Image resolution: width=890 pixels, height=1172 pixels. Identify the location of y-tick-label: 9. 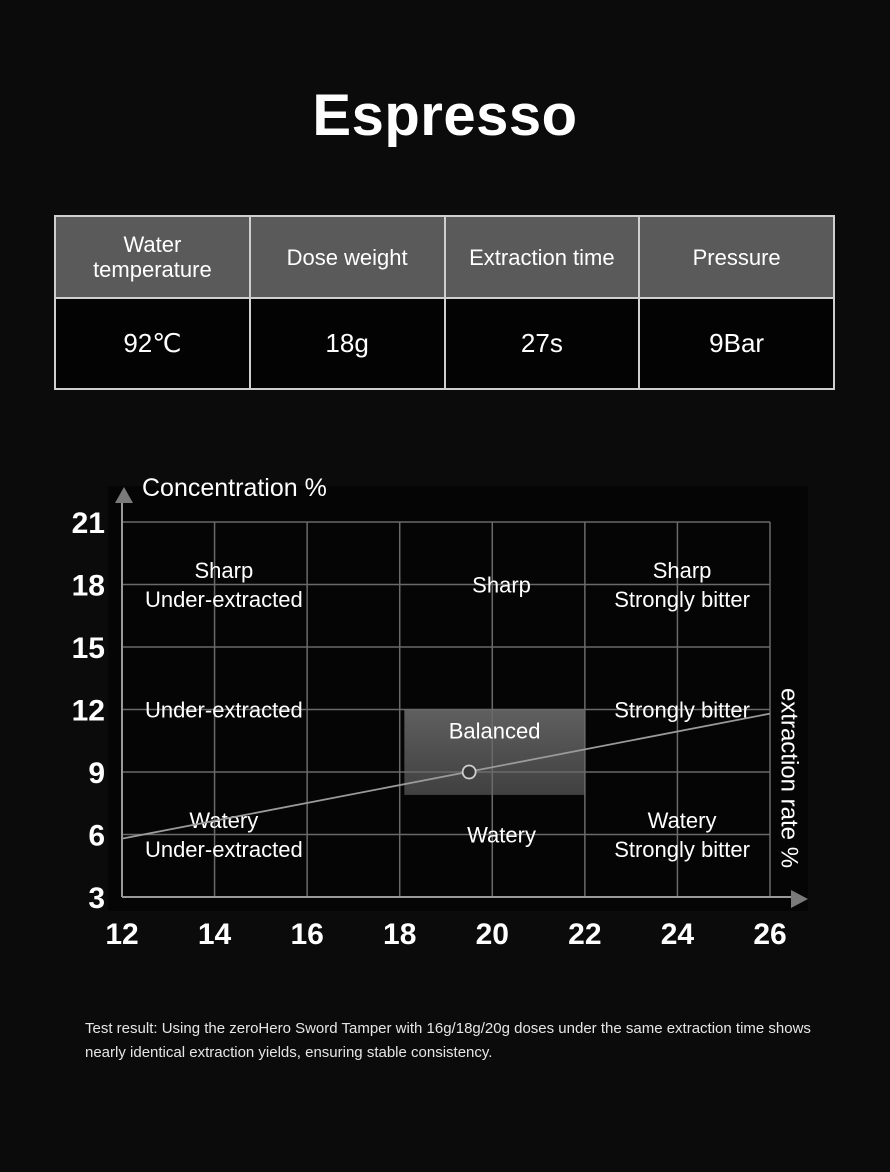
(96, 773).